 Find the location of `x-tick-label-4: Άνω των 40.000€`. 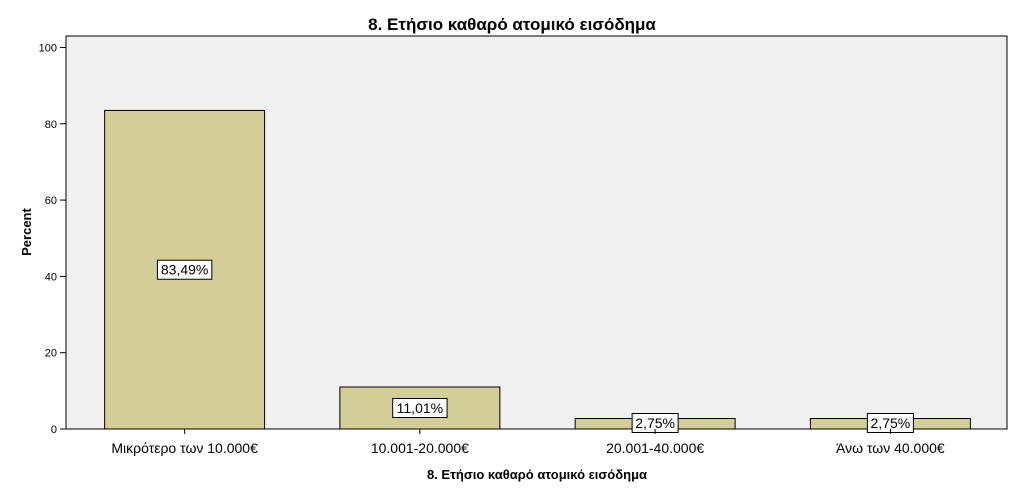

x-tick-label-4: Άνω των 40.000€ is located at coordinates (890, 448).